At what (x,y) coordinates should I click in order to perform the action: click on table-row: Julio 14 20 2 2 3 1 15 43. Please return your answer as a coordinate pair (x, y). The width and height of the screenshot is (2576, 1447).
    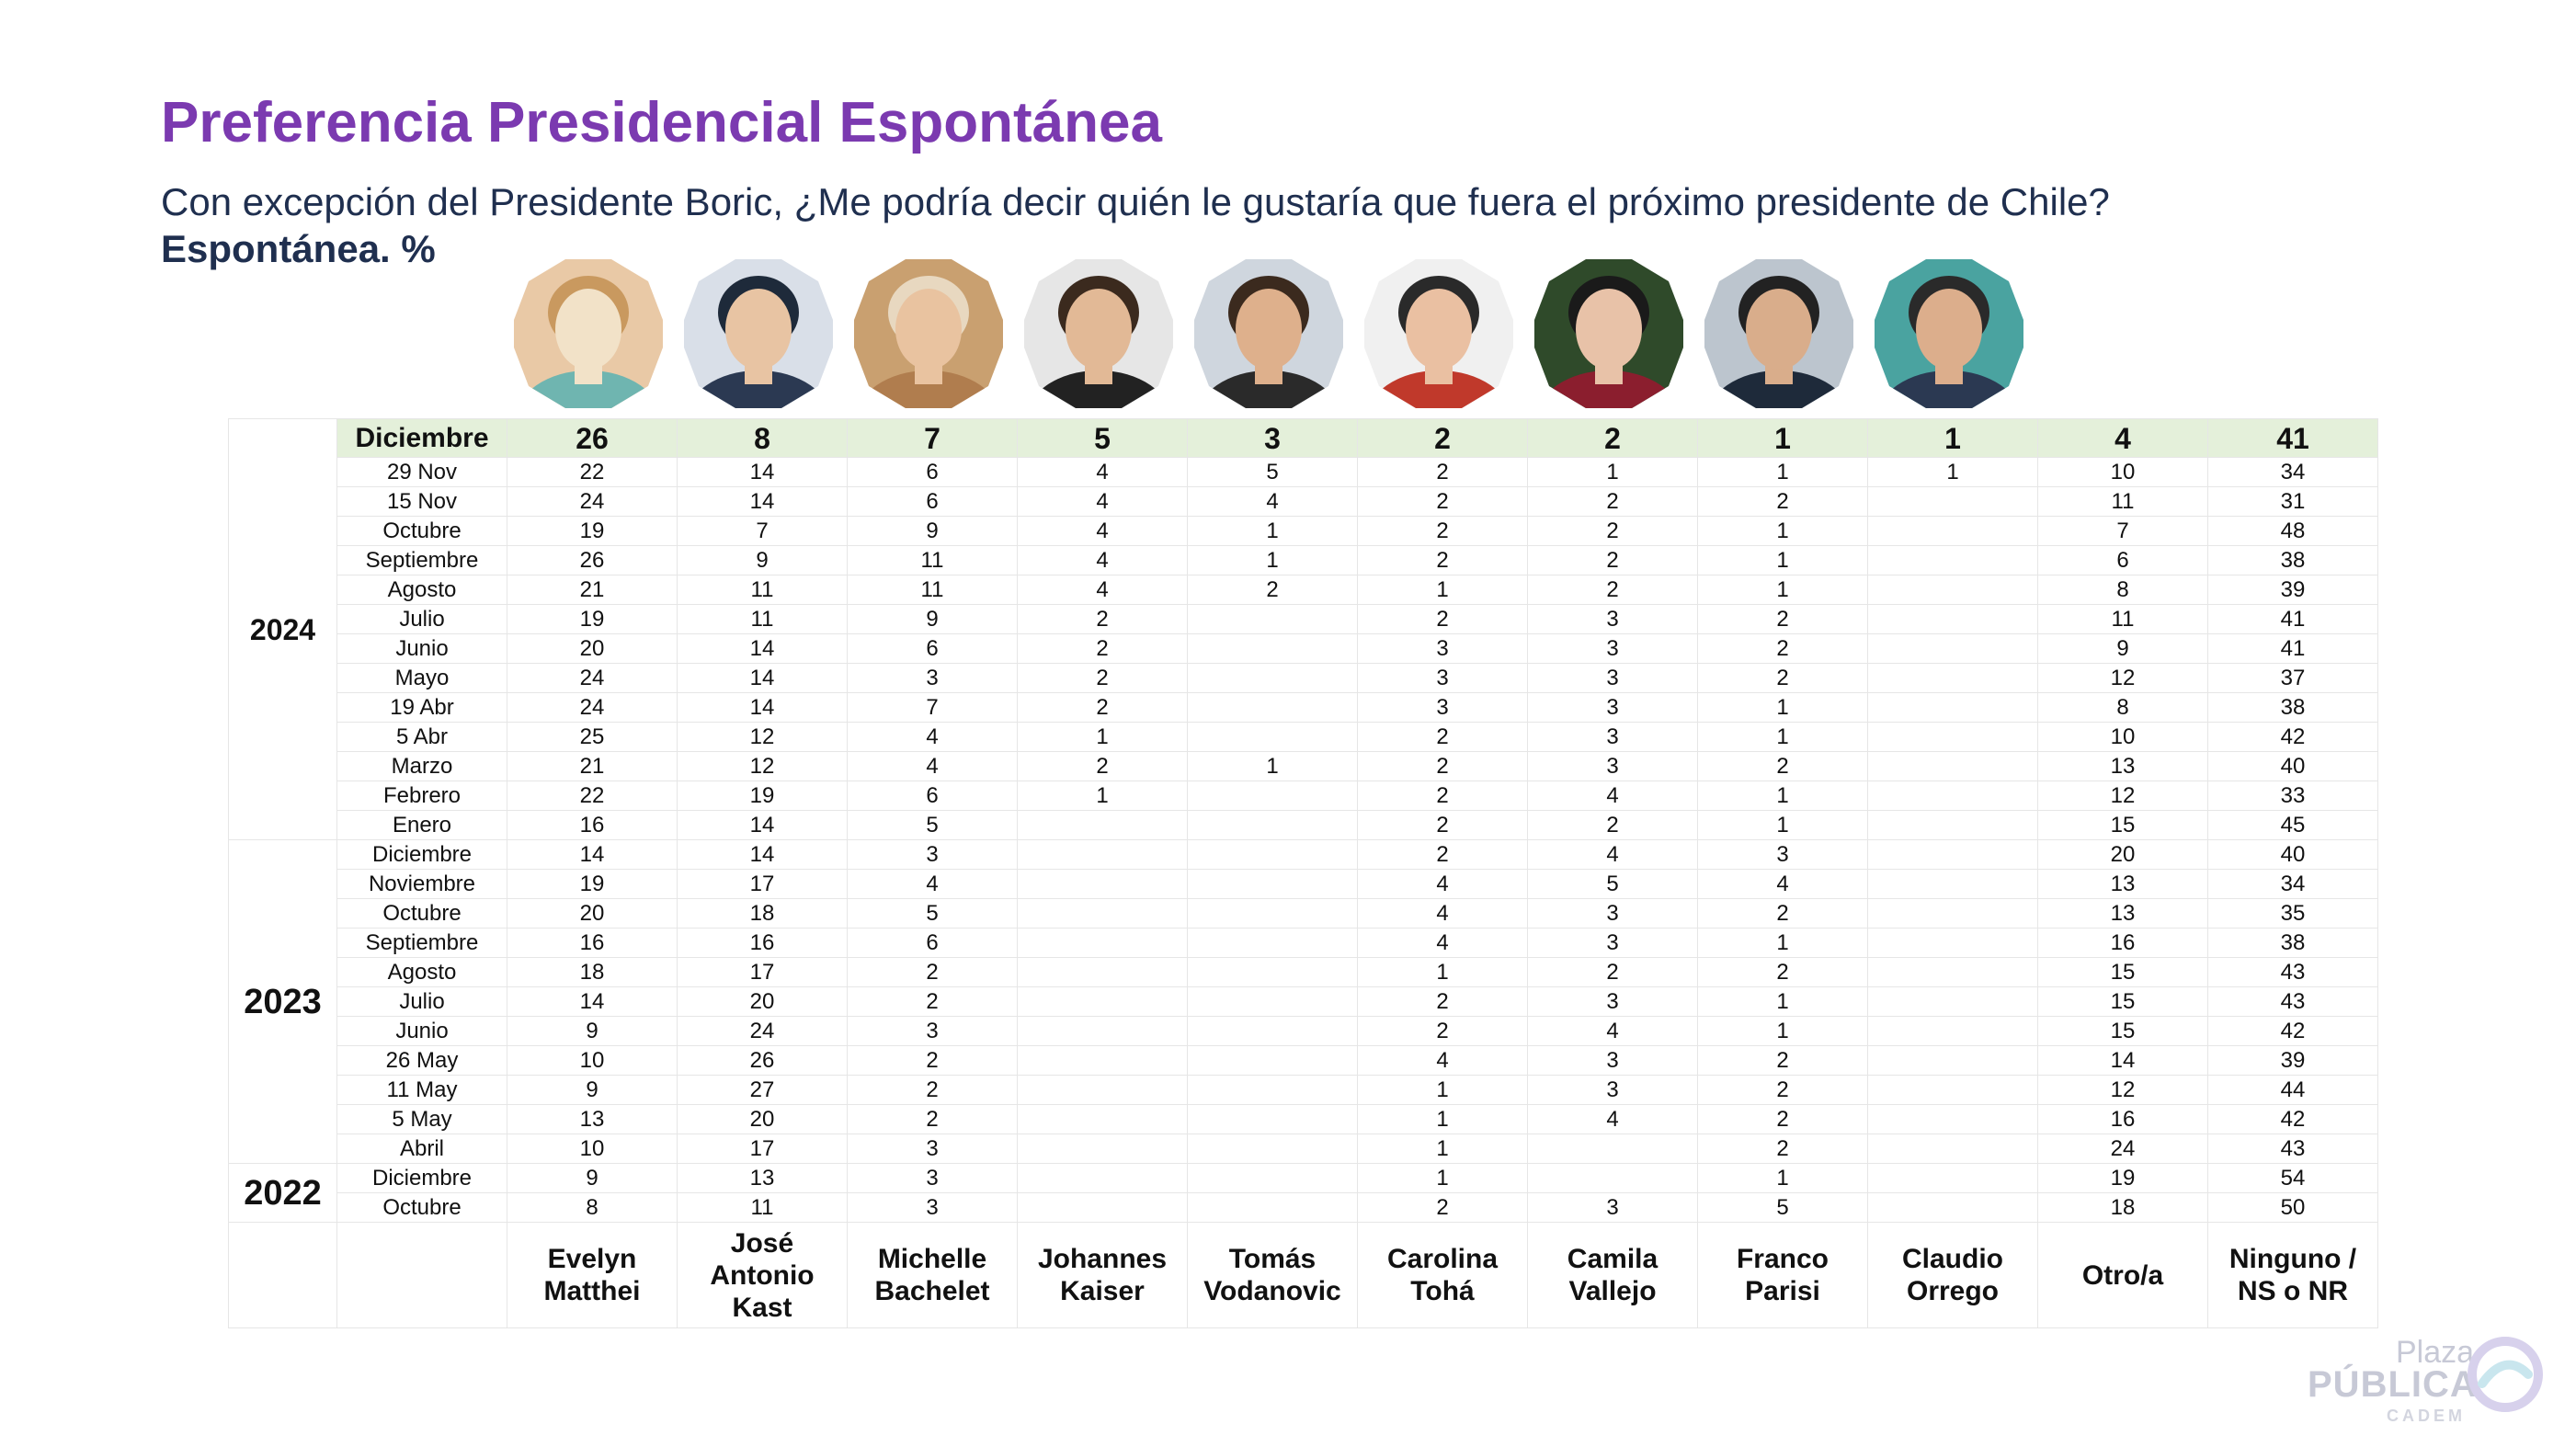
    Looking at the image, I should click on (1303, 1001).